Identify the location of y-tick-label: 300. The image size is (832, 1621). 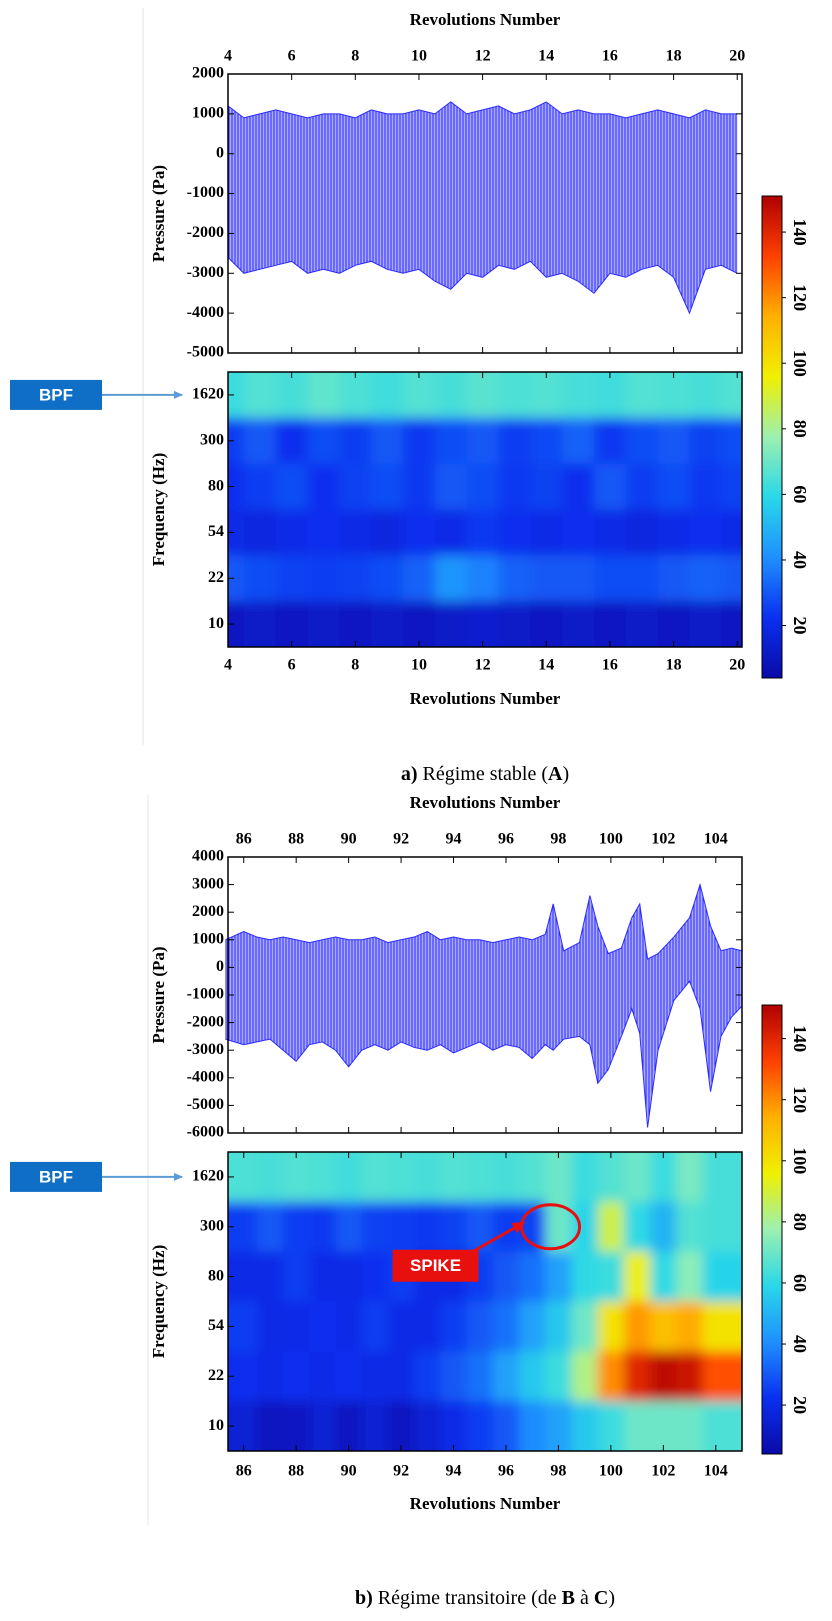
(212, 439).